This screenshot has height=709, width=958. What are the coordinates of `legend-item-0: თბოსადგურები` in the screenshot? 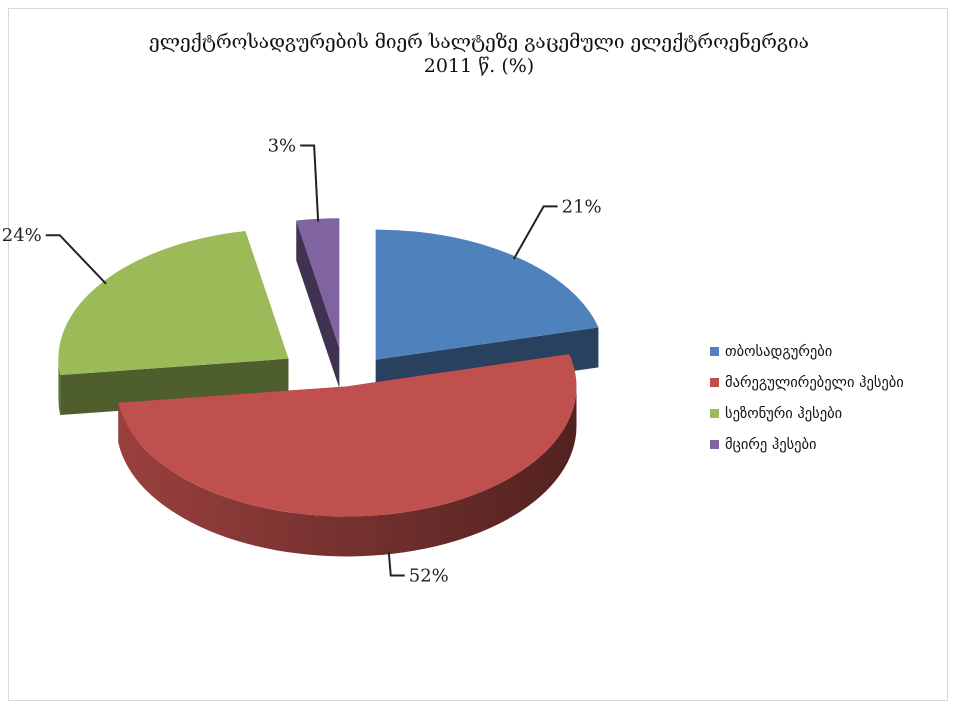 It's located at (807, 351).